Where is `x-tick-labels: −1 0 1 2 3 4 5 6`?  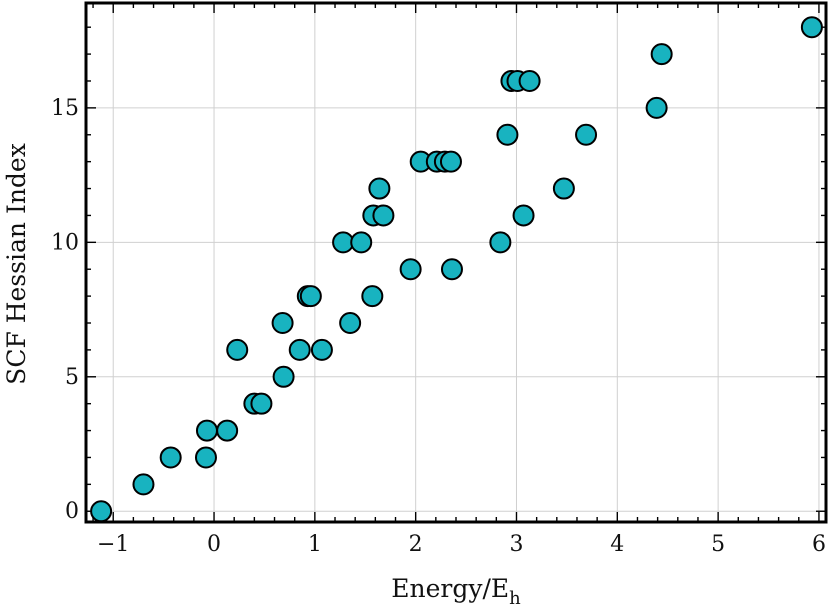
x-tick-labels: −1 0 1 2 3 4 5 6 is located at coordinates (461, 544).